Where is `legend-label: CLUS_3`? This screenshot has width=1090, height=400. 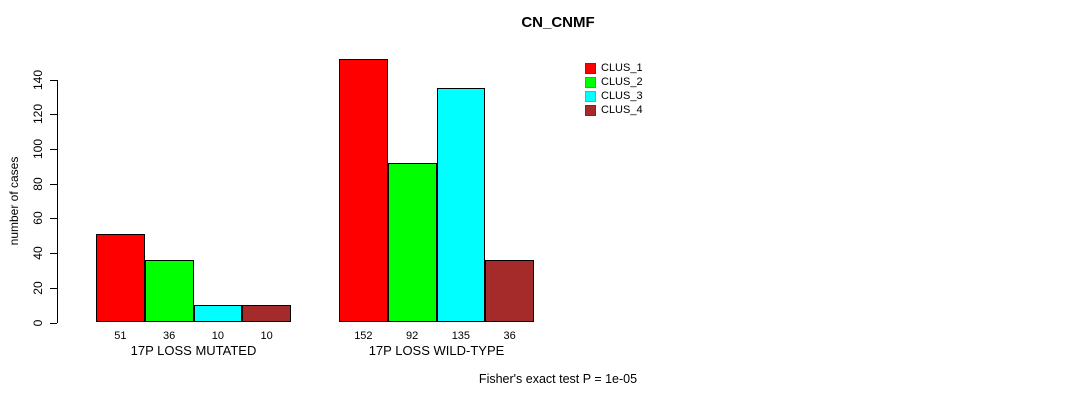
legend-label: CLUS_3 is located at coordinates (622, 96).